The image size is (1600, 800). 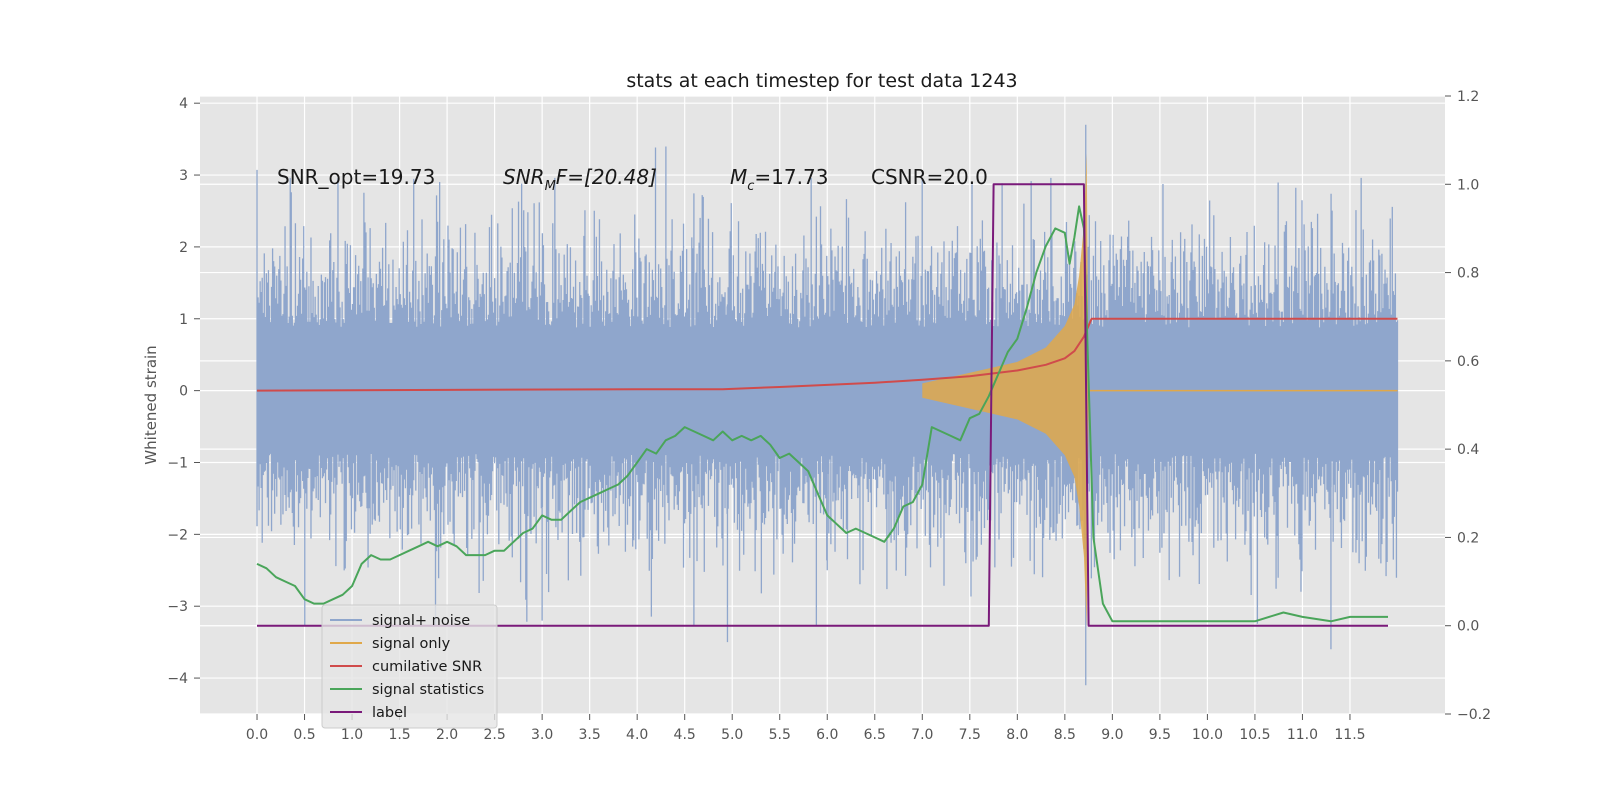 I want to click on x-tick-label: 8.0, so click(x=1017, y=735).